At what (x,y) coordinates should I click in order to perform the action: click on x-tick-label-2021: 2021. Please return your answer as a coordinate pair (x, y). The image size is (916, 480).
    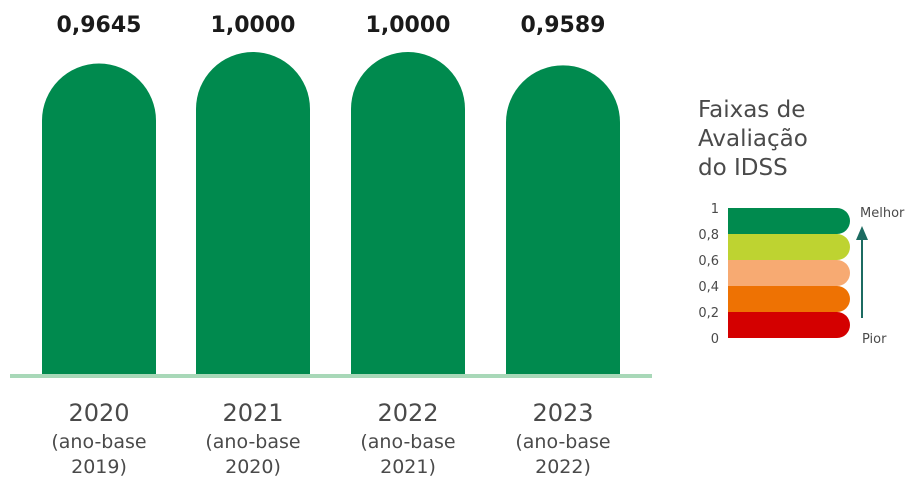
    Looking at the image, I should click on (252, 413).